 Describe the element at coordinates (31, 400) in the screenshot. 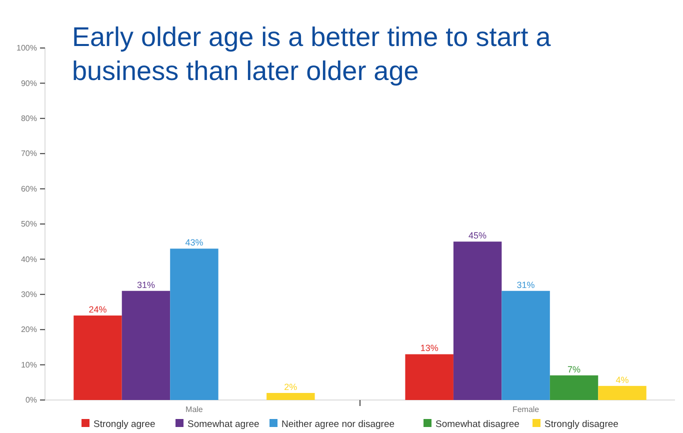

I see `y-tick-label: 0%` at that location.